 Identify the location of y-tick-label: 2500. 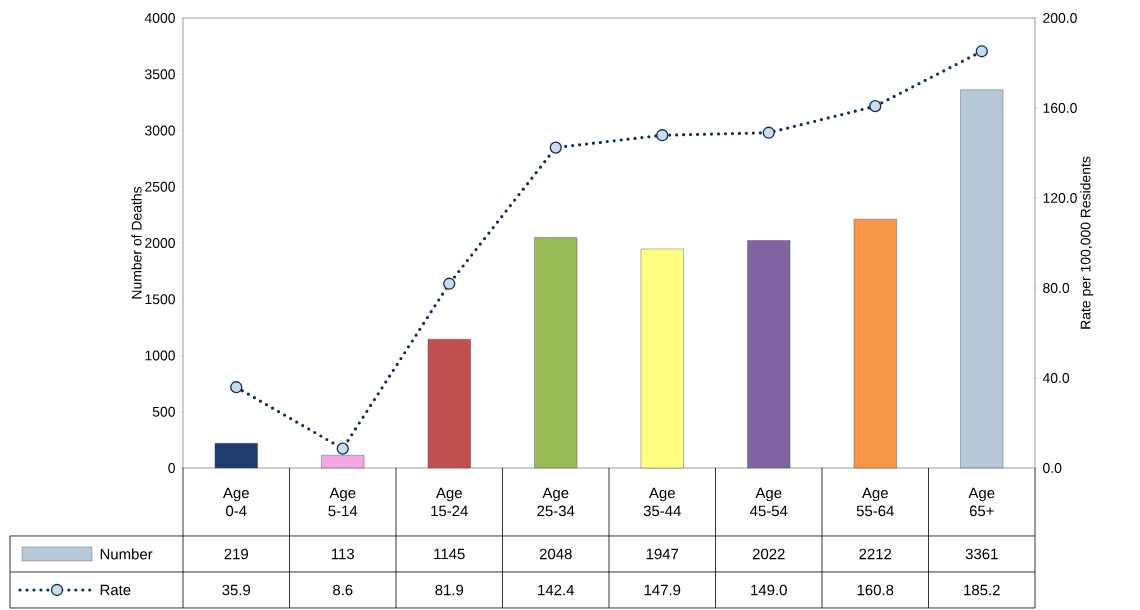
(160, 186).